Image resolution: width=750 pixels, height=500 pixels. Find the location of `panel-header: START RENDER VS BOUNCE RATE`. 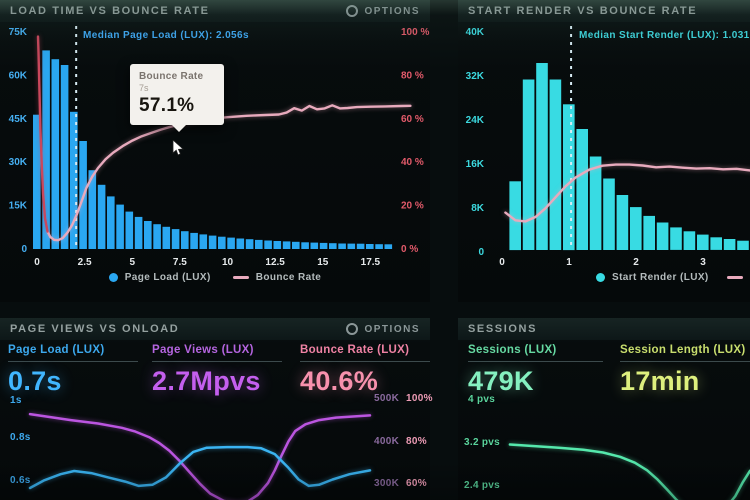

panel-header: START RENDER VS BOUNCE RATE is located at coordinates (604, 11).